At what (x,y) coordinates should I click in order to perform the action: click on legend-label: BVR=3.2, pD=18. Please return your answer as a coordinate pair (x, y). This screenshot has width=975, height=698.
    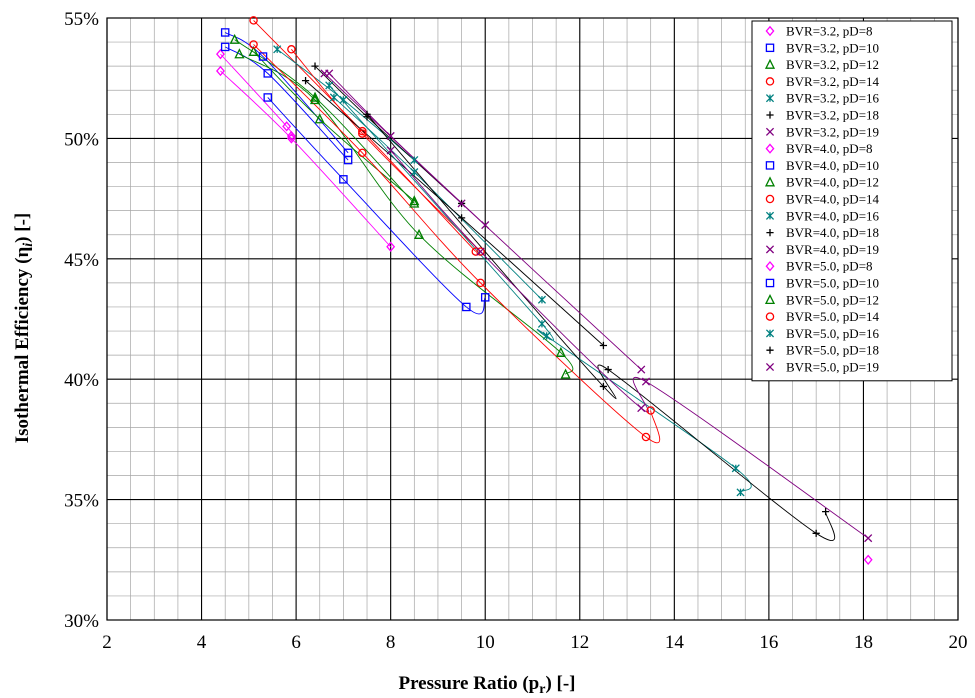
    Looking at the image, I should click on (832, 115).